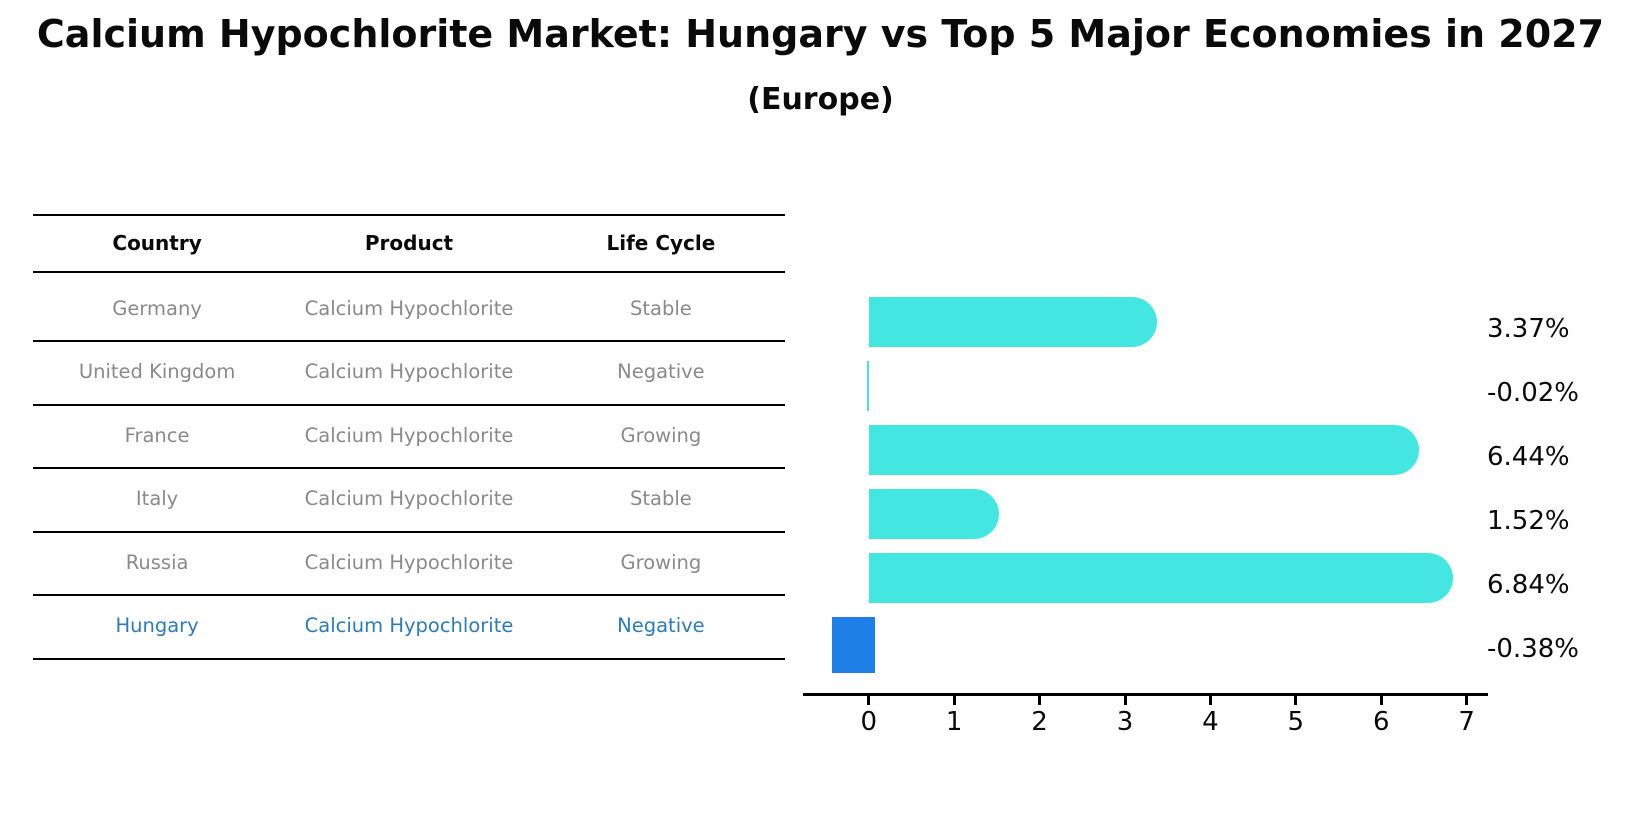 The width and height of the screenshot is (1641, 823). What do you see at coordinates (1012, 322) in the screenshot?
I see `bar-germany` at bounding box center [1012, 322].